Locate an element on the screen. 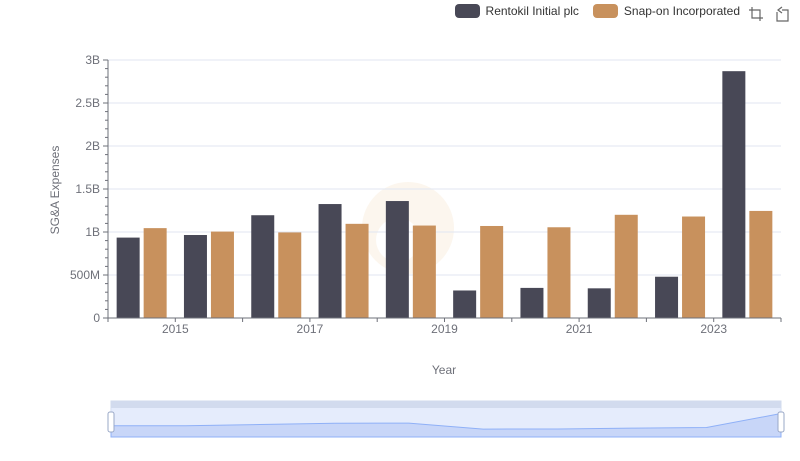 Image resolution: width=800 pixels, height=461 pixels. bar-snapon-2022 is located at coordinates (694, 267).